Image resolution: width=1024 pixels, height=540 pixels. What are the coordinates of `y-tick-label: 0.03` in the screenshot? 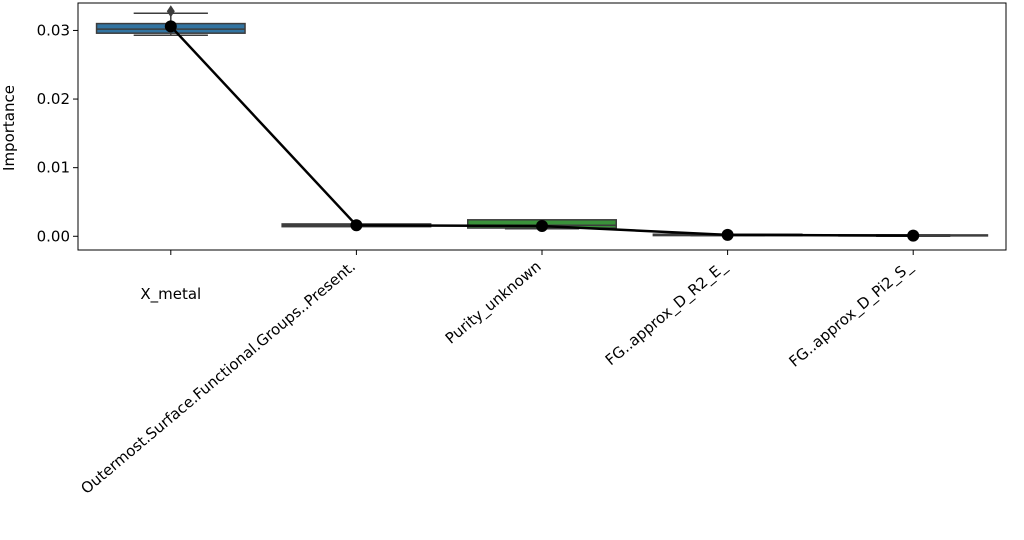 It's located at (53, 30).